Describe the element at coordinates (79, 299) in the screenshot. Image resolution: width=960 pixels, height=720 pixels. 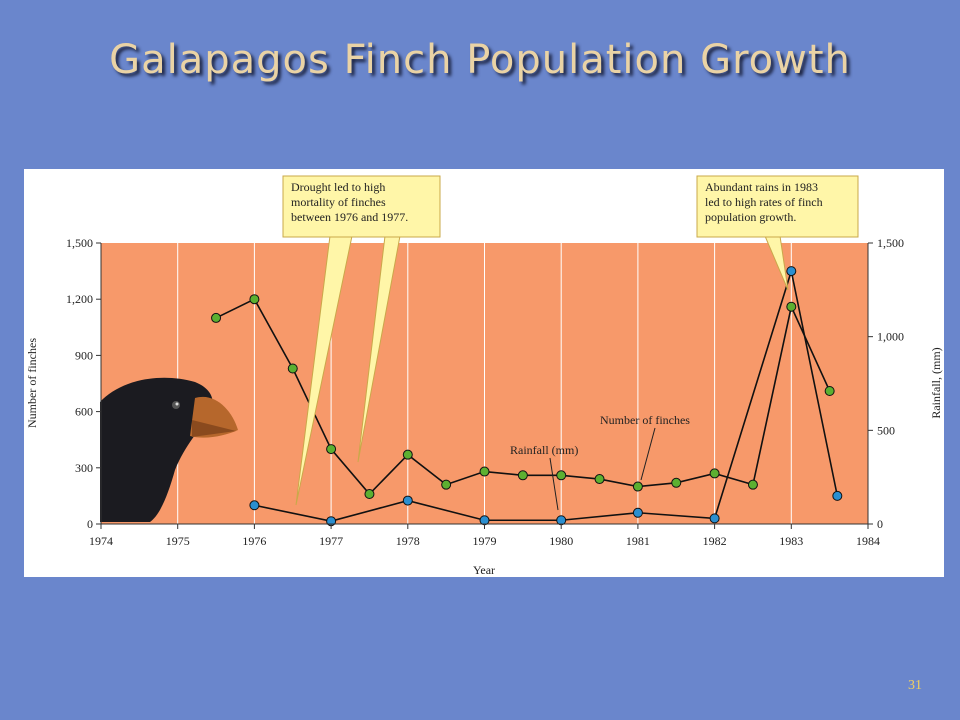
I see `y-tick-label: 1,200` at that location.